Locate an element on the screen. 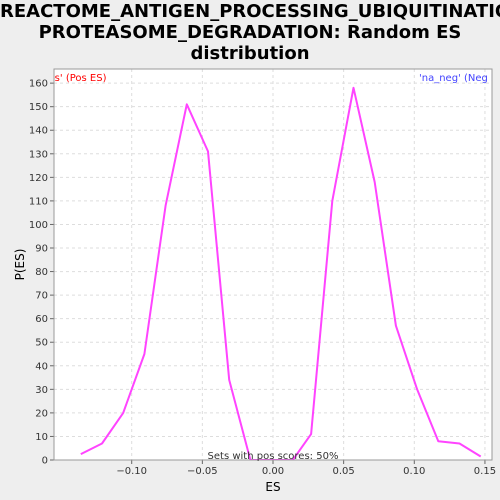 The height and width of the screenshot is (500, 500). y-tick-label: 70 is located at coordinates (41, 296).